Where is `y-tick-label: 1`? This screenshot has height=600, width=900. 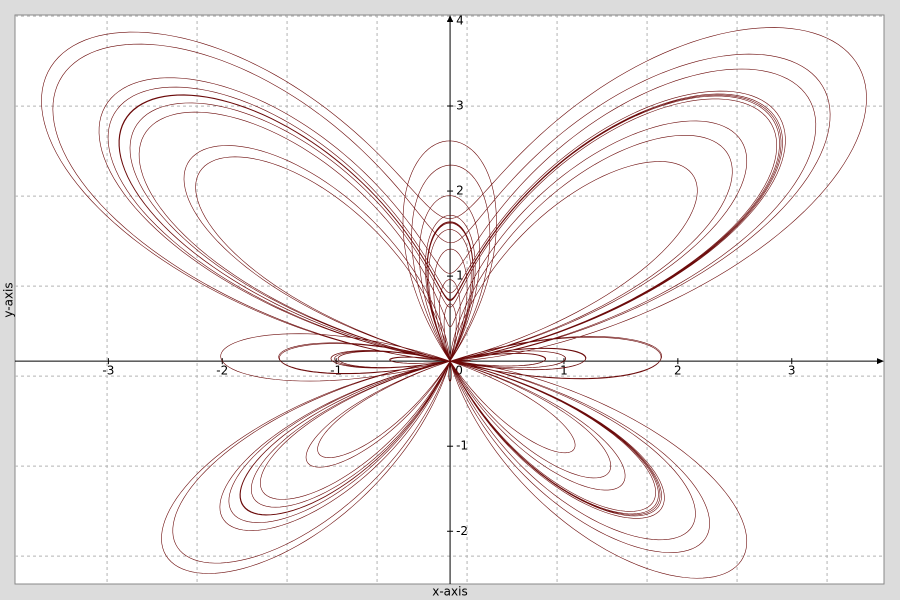 y-tick-label: 1 is located at coordinates (460, 276).